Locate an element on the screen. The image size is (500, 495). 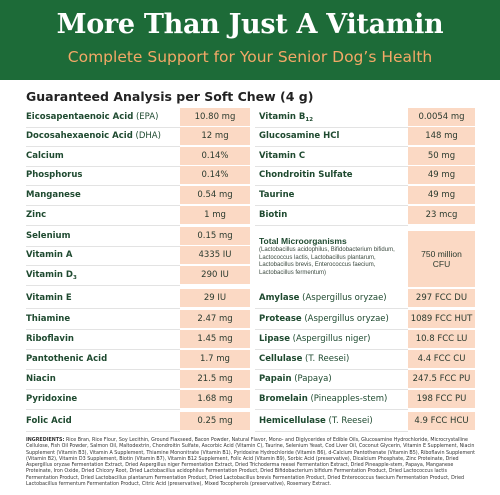
nutrient-label: Cellulase is located at coordinates (281, 359).